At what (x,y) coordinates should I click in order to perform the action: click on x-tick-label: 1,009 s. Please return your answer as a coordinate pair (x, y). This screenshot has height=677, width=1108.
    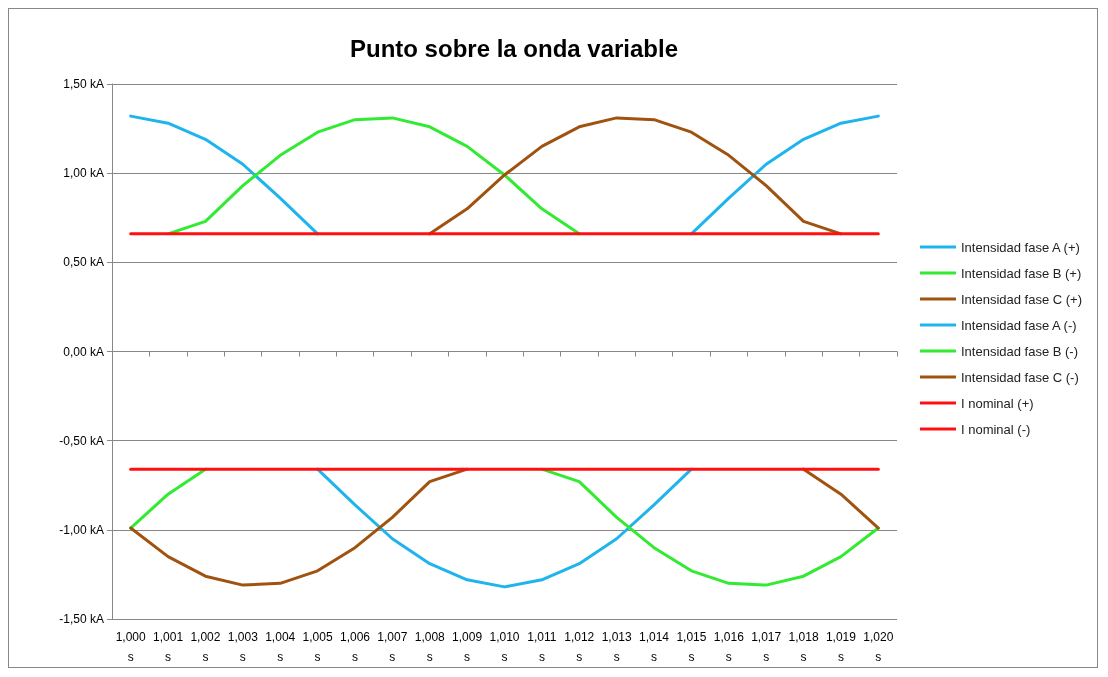
    Looking at the image, I should click on (467, 647).